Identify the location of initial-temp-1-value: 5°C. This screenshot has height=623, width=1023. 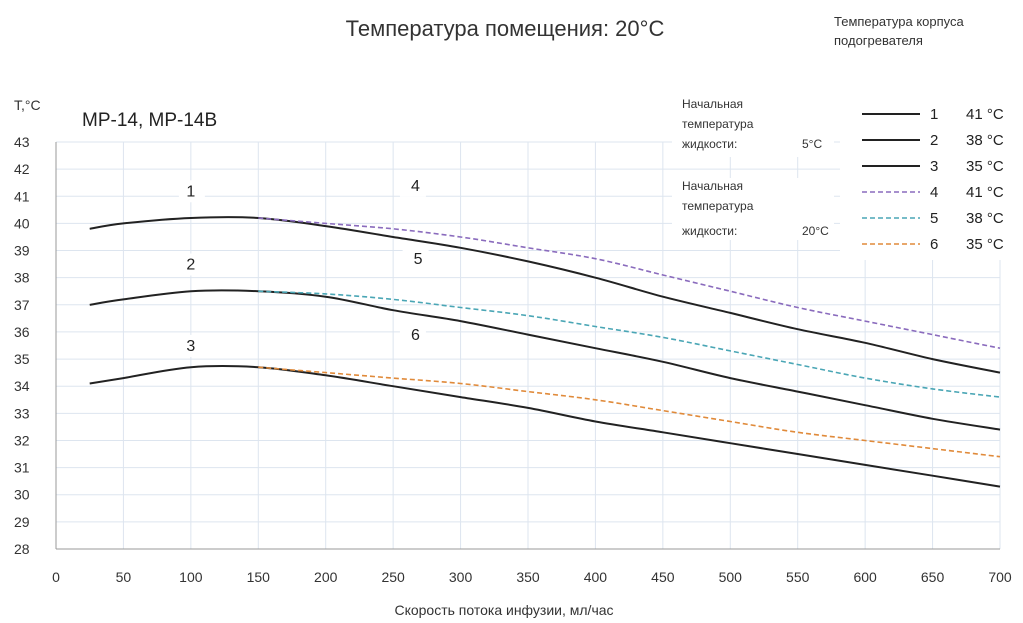
(812, 144).